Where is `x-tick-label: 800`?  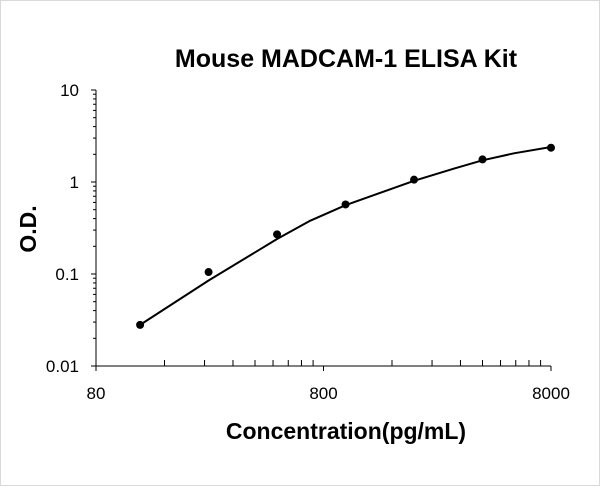 x-tick-label: 800 is located at coordinates (323, 393).